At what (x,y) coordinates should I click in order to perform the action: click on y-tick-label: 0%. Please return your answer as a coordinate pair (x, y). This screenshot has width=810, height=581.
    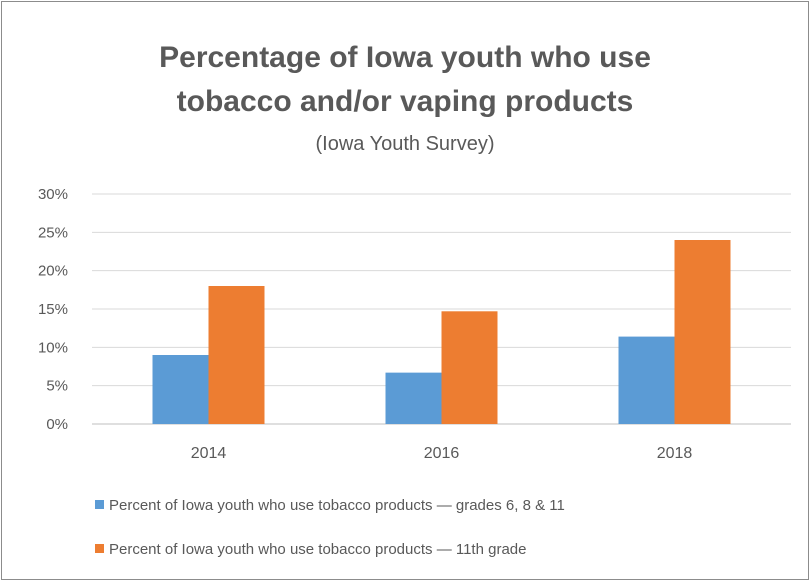
    Looking at the image, I should click on (57, 424).